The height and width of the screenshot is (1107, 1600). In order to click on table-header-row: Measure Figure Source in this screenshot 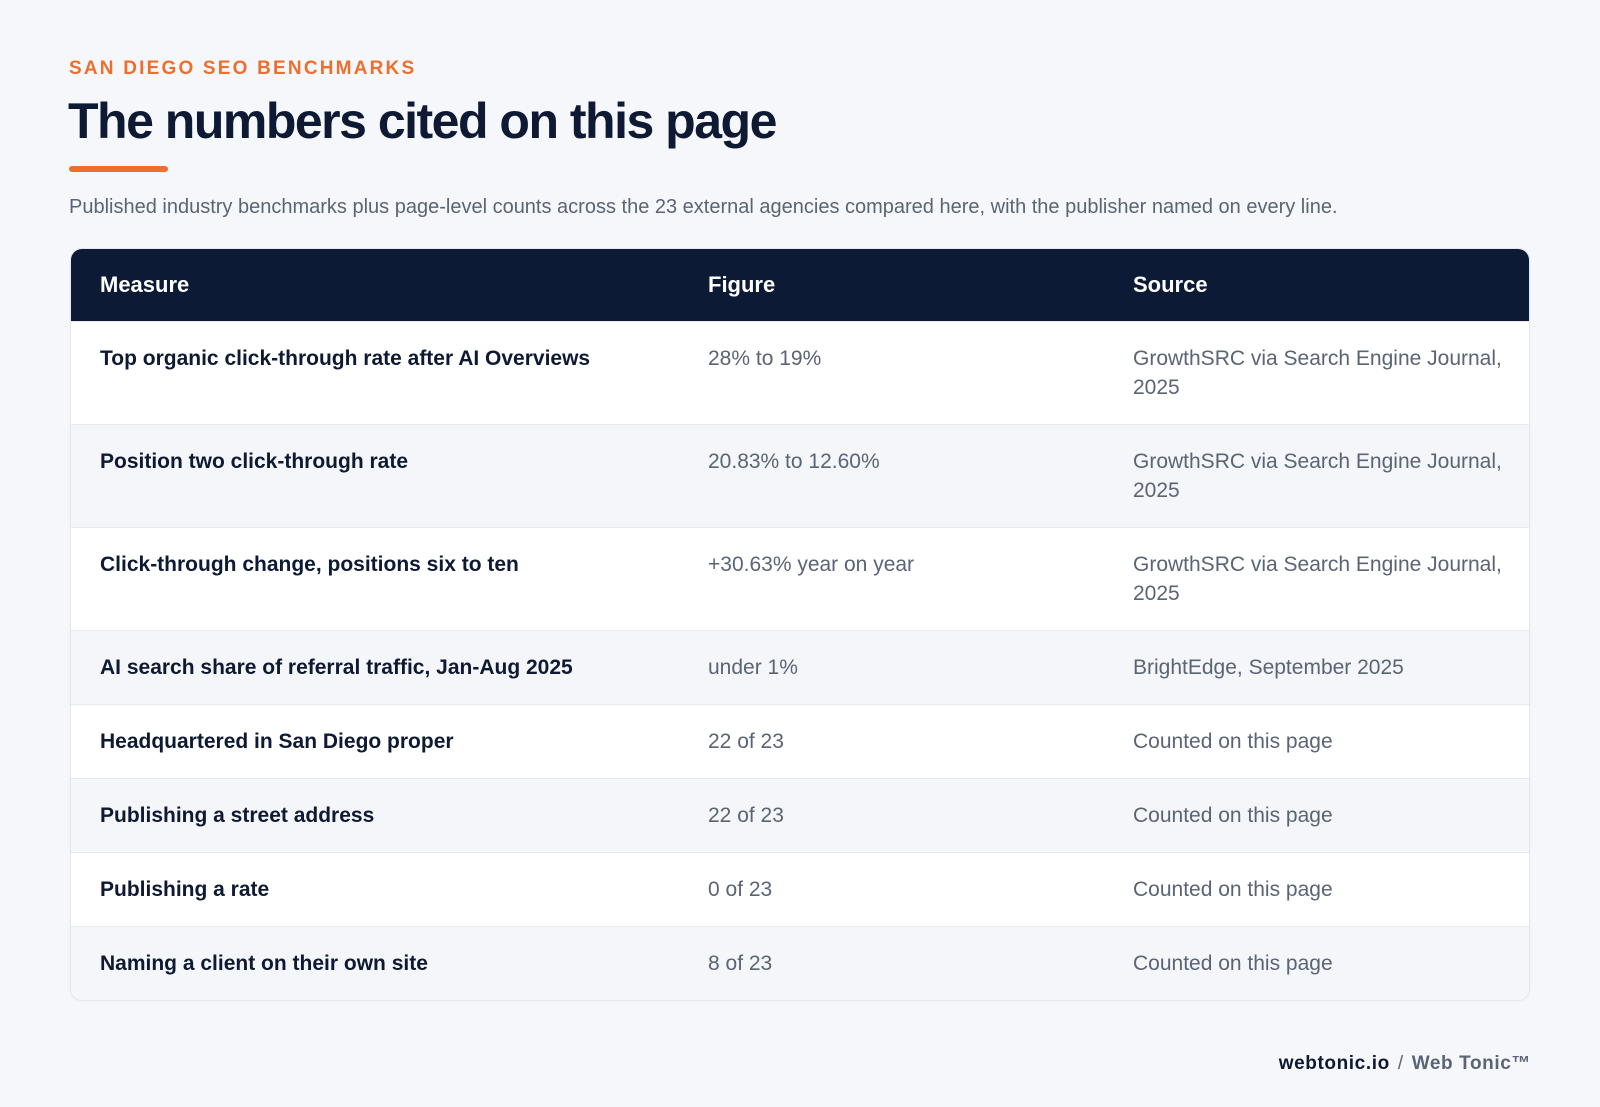, I will do `click(800, 285)`.